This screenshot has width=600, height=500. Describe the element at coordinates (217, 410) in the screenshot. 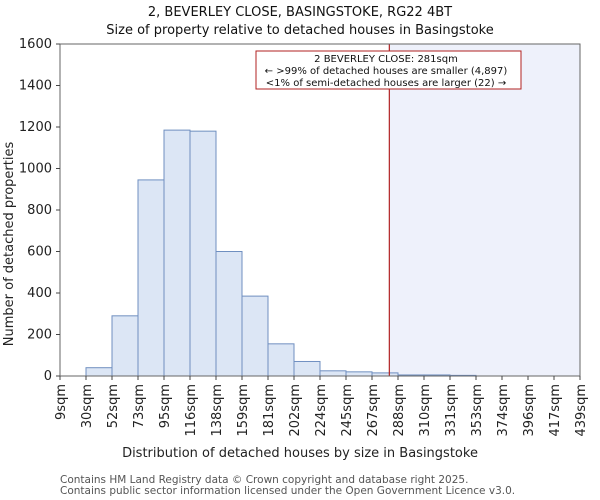

I see `x-tick-label-138sqm: 138sqm` at that location.